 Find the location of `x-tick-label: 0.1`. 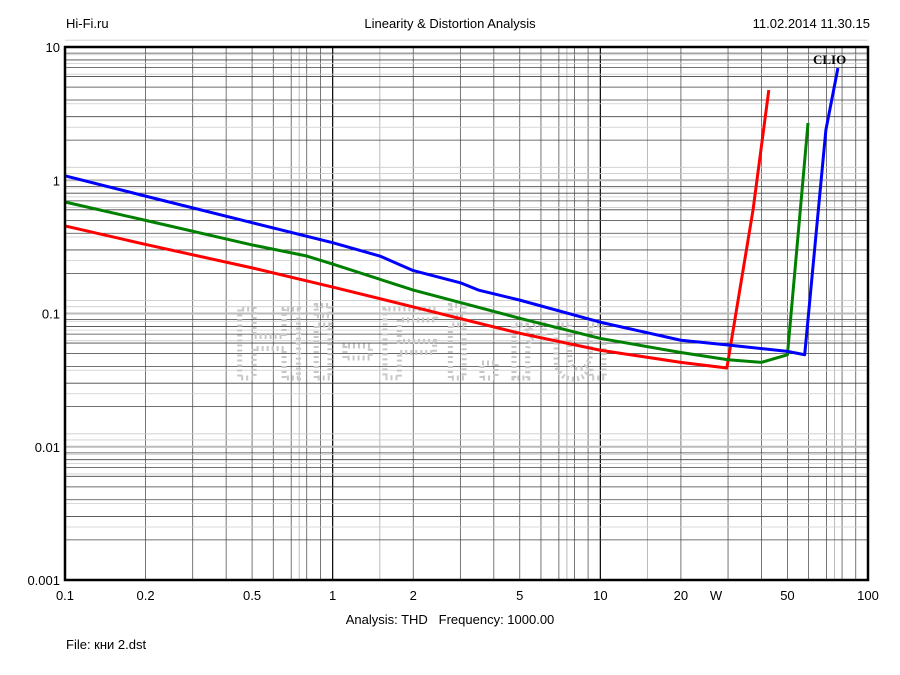

x-tick-label: 0.1 is located at coordinates (65, 595).